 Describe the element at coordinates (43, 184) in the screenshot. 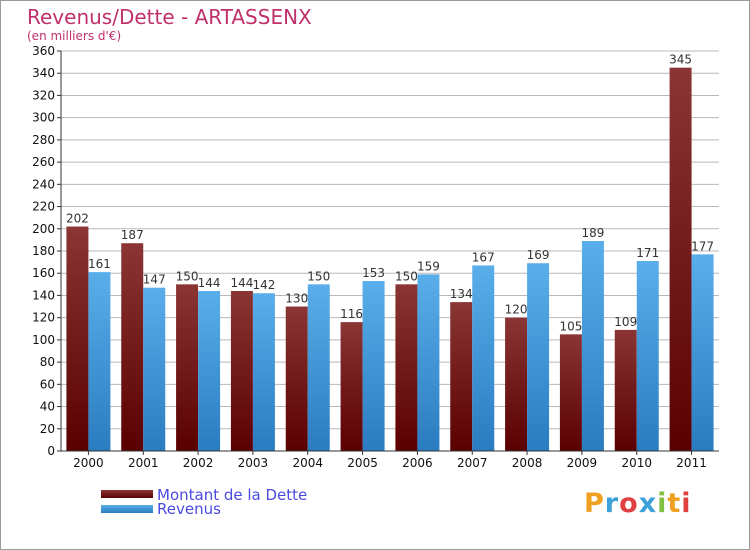

I see `y-tick-label: 240` at that location.